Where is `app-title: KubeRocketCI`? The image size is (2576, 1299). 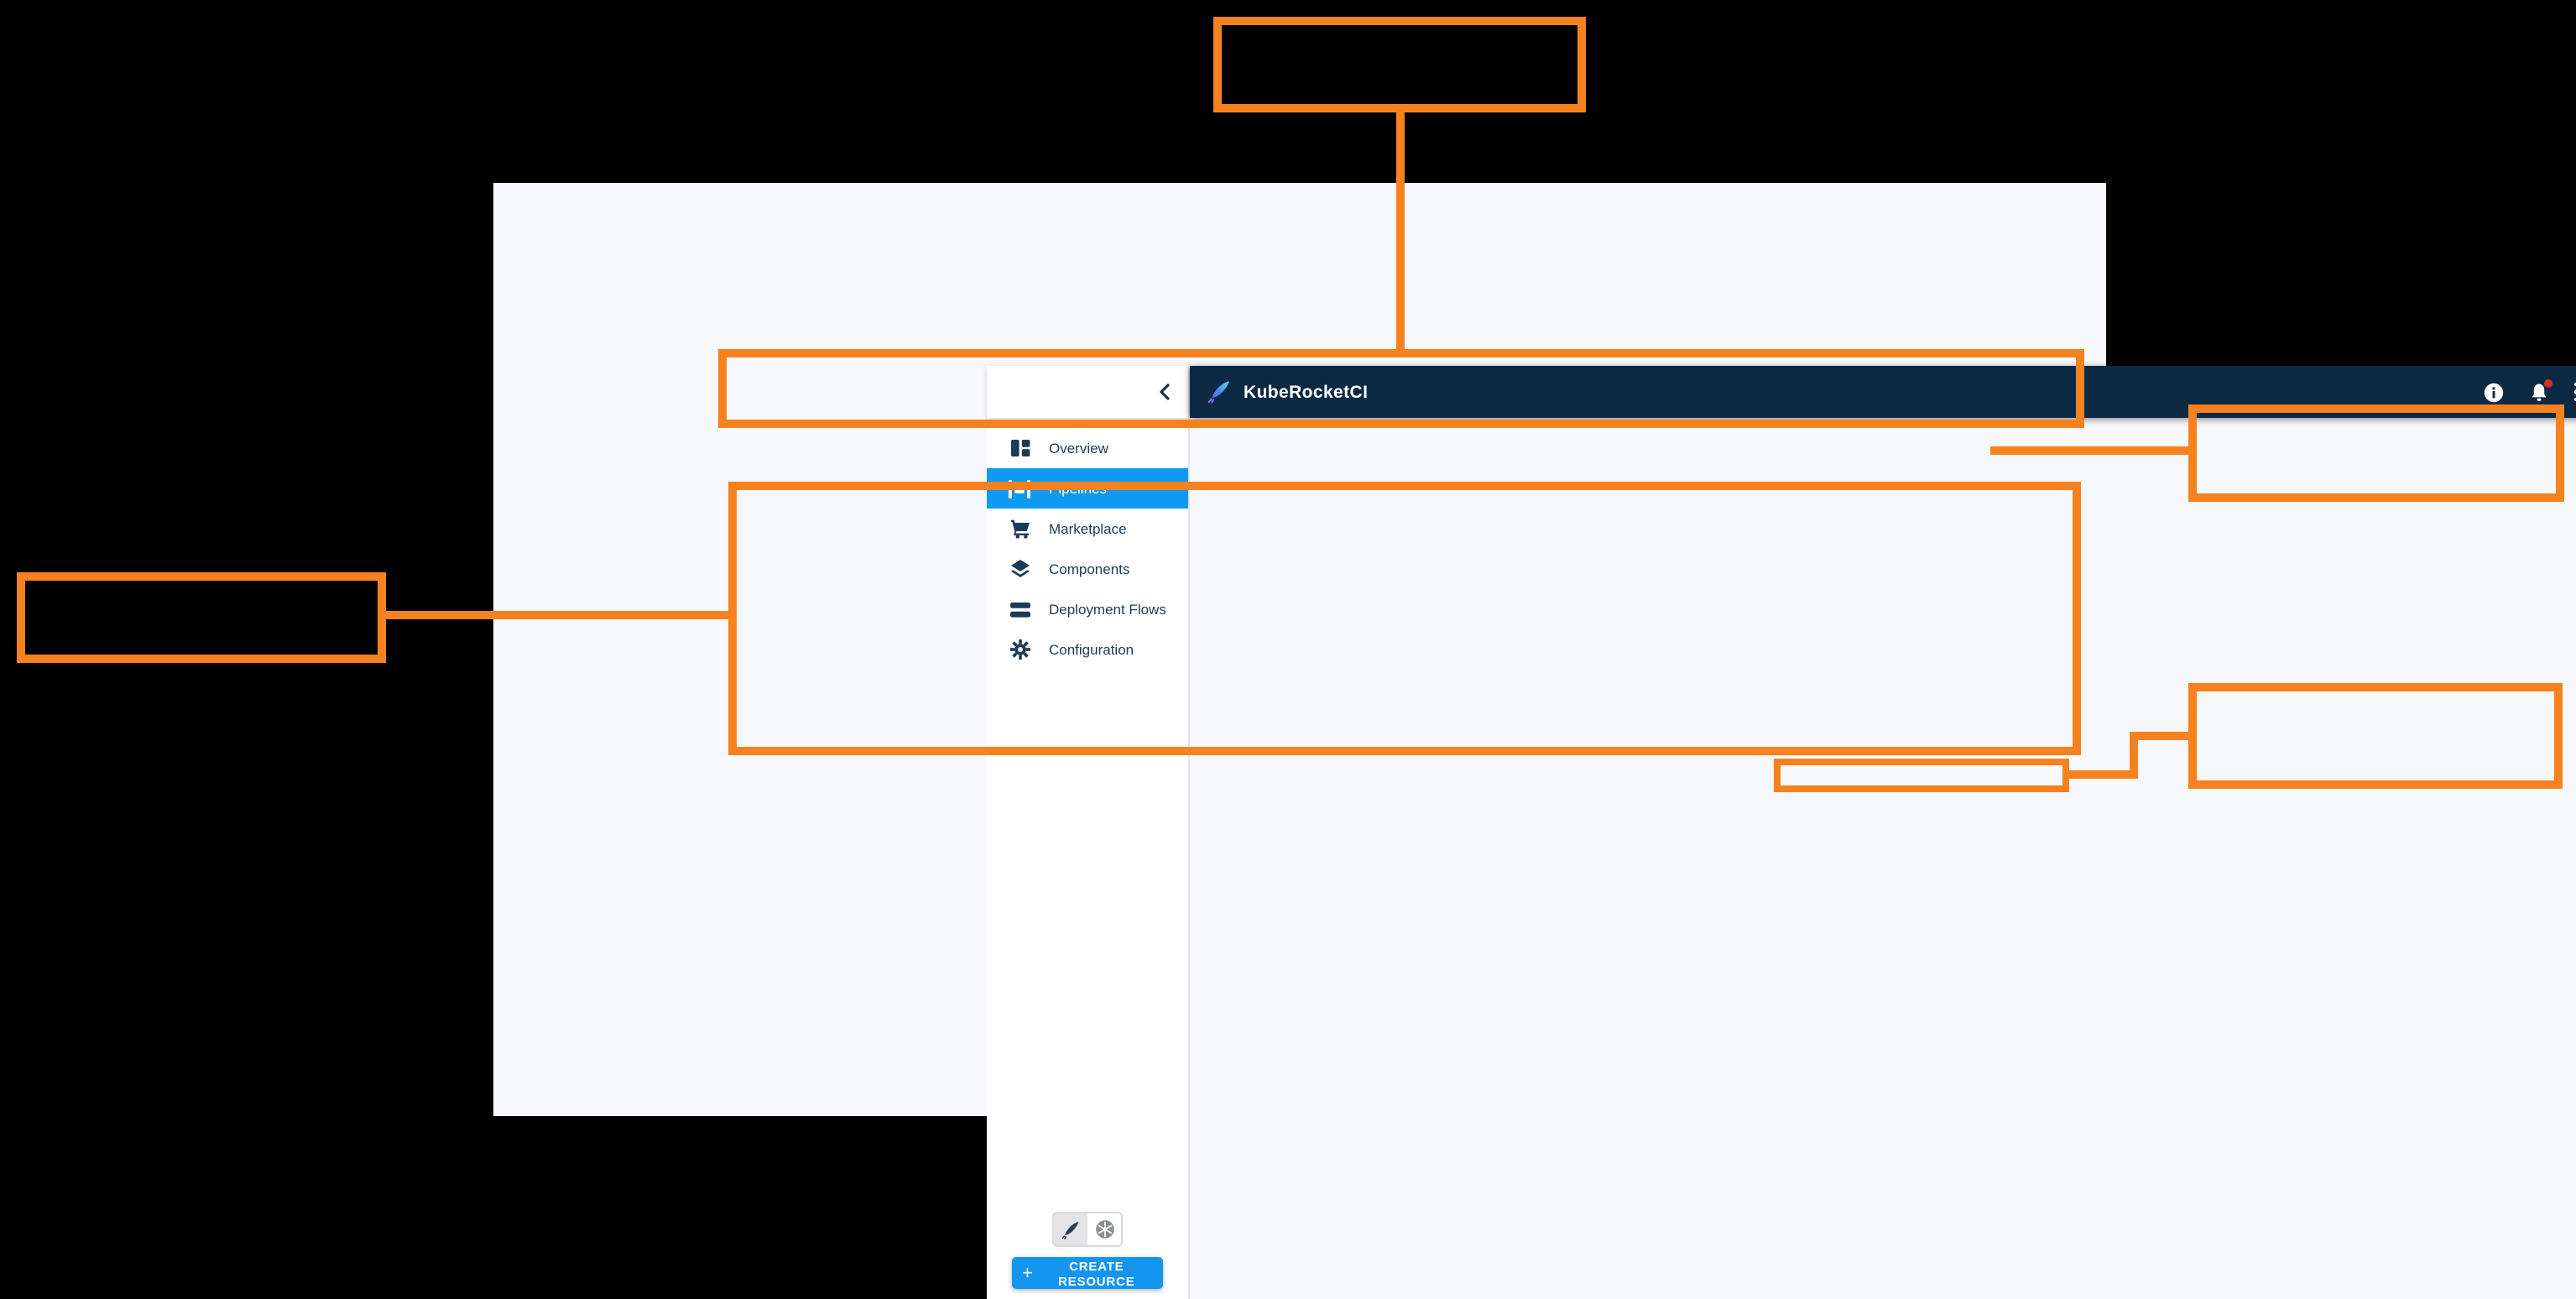 app-title: KubeRocketCI is located at coordinates (1306, 392).